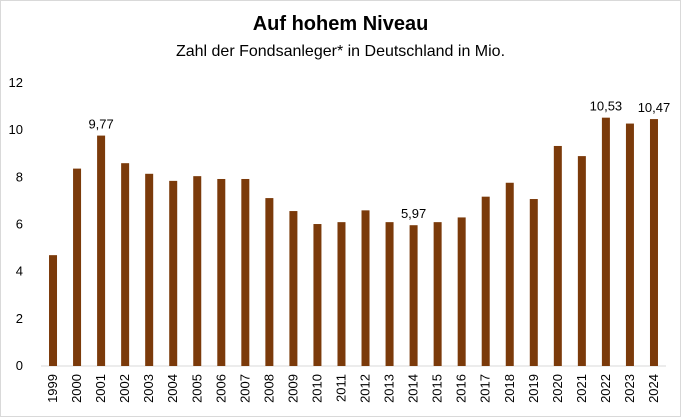 The width and height of the screenshot is (681, 418). Describe the element at coordinates (19, 365) in the screenshot. I see `y-tick-label: 0` at that location.